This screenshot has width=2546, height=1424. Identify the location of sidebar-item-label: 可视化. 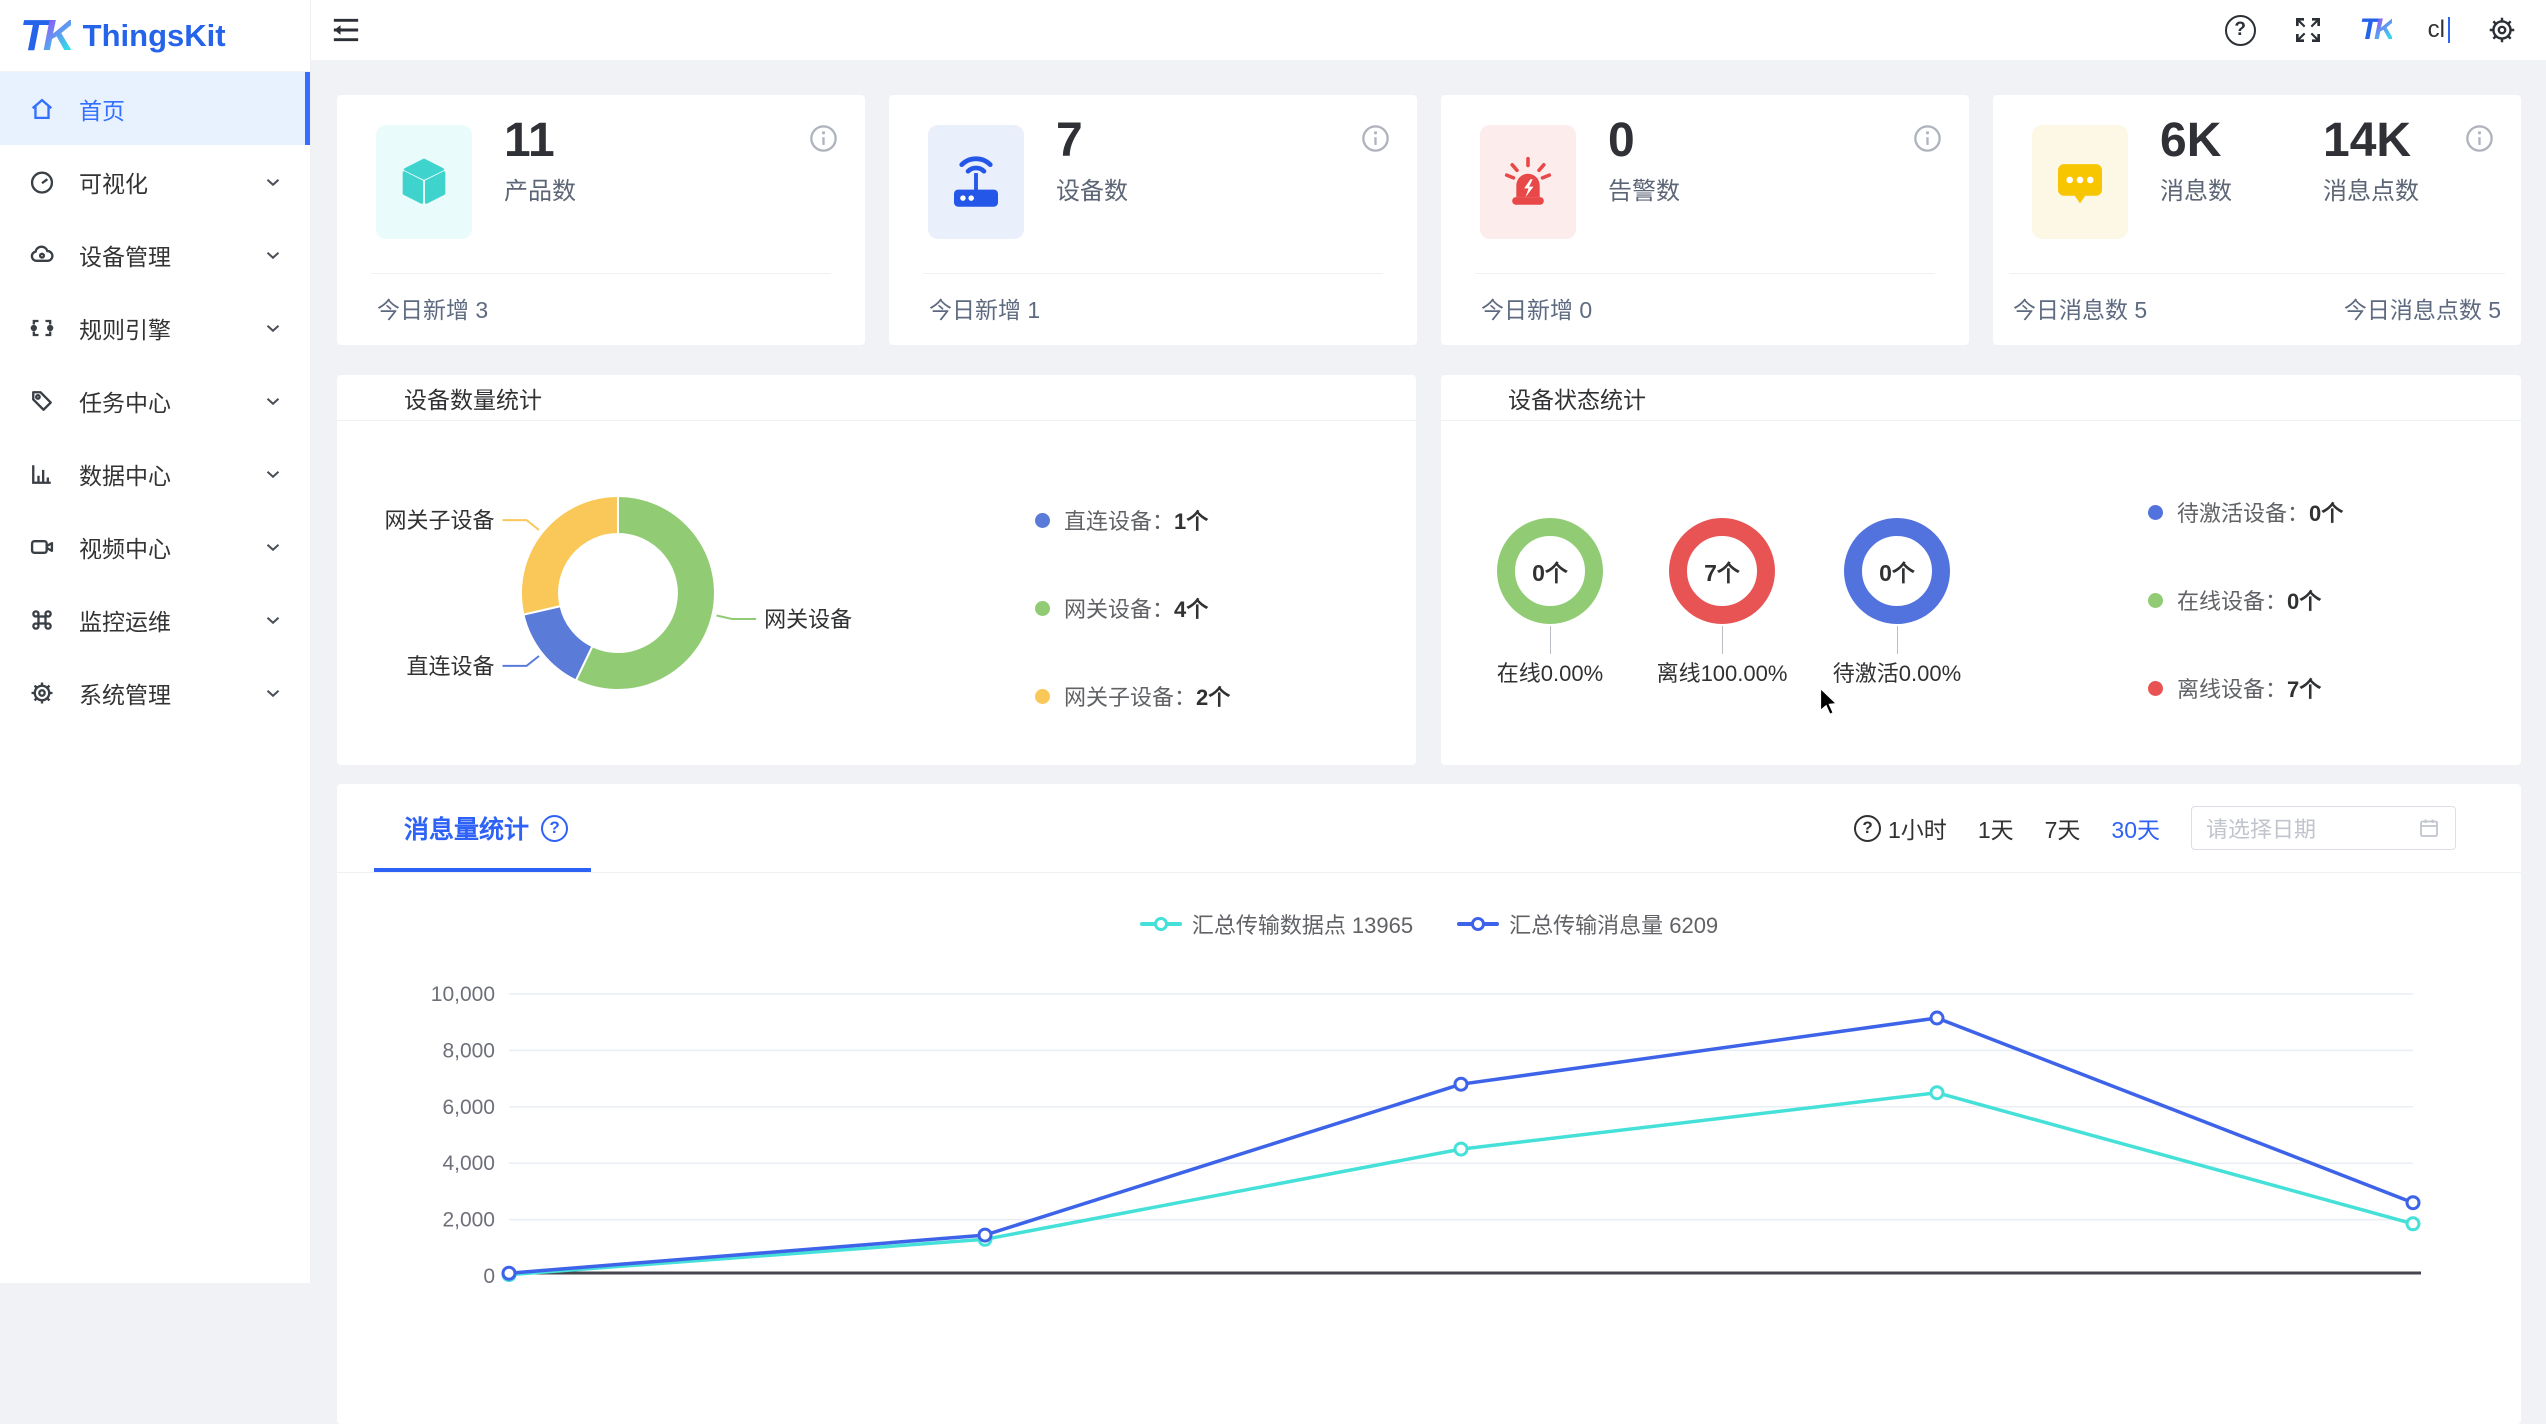
(113, 183).